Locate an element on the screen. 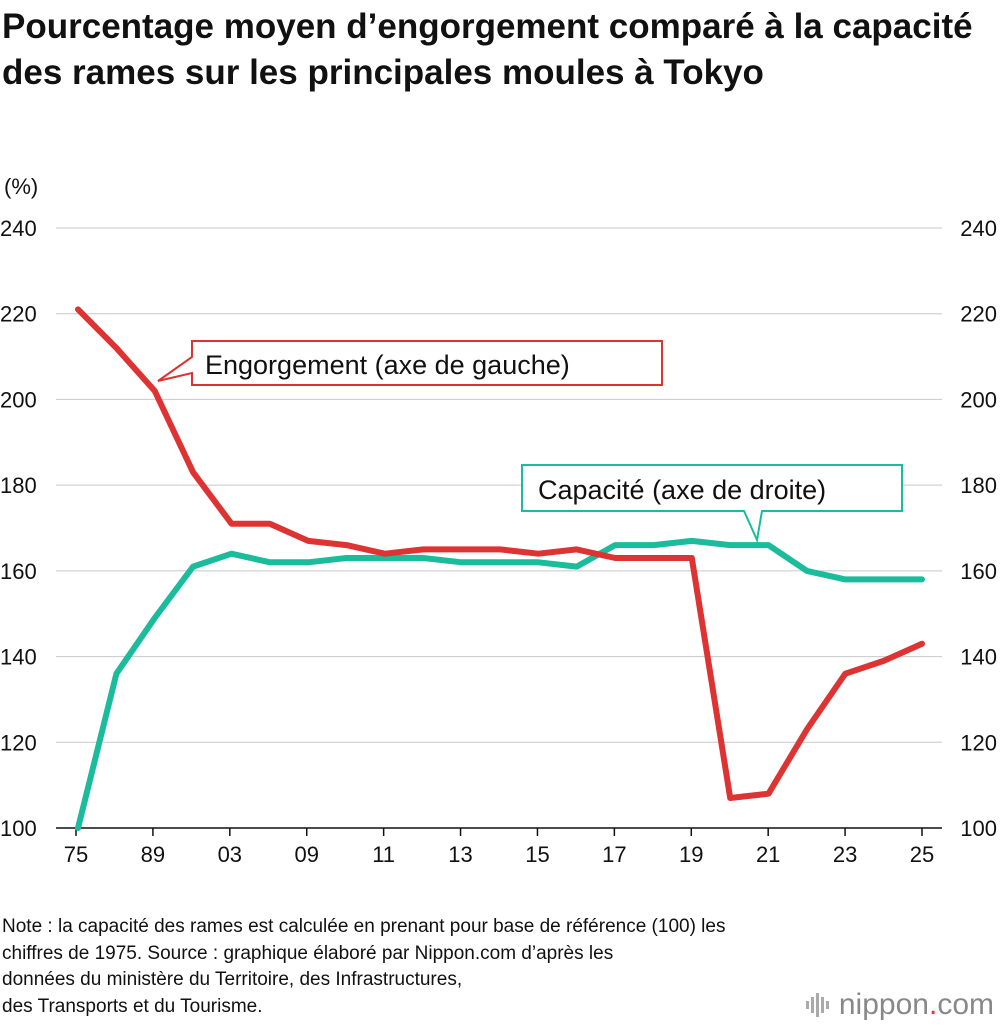  right-axis: 100 120 140 160 180 200 220 240 is located at coordinates (978, 528).